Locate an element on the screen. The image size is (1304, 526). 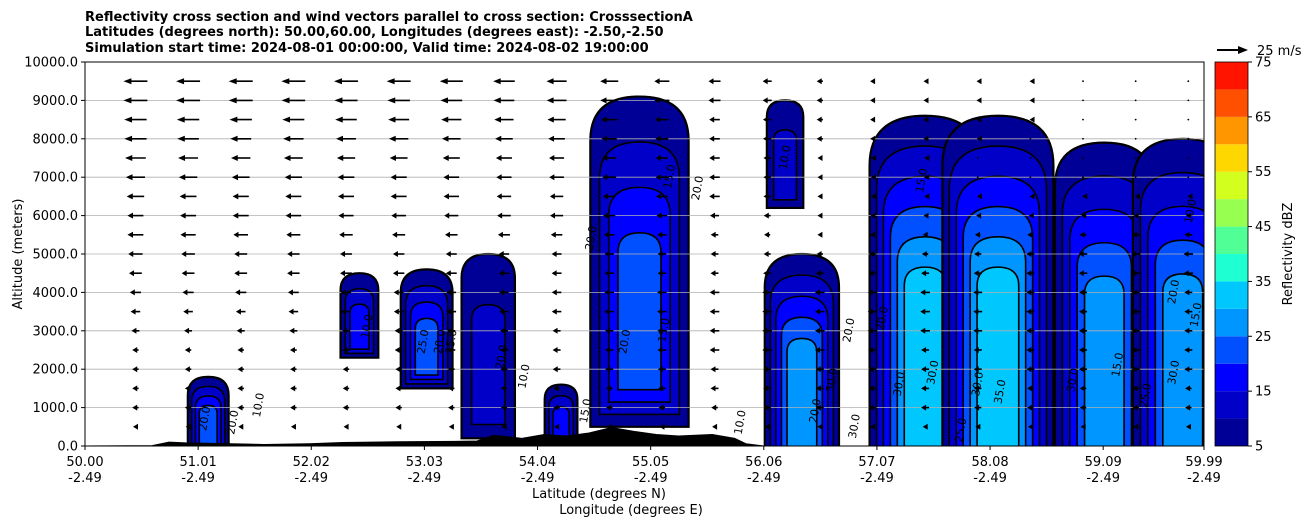
y-tick-label: 4000.0 is located at coordinates (56, 293).